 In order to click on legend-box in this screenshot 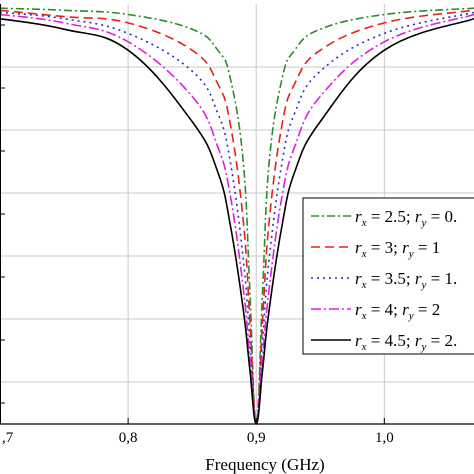, I will do `click(388, 276)`.